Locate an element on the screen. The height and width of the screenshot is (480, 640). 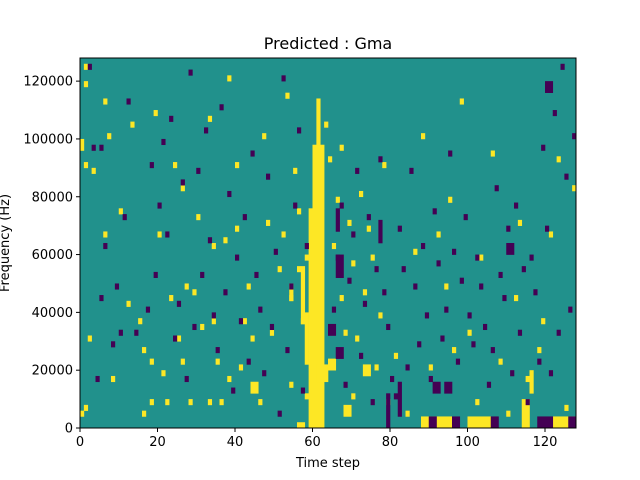
chart-title: Predicted : Gma is located at coordinates (328, 43).